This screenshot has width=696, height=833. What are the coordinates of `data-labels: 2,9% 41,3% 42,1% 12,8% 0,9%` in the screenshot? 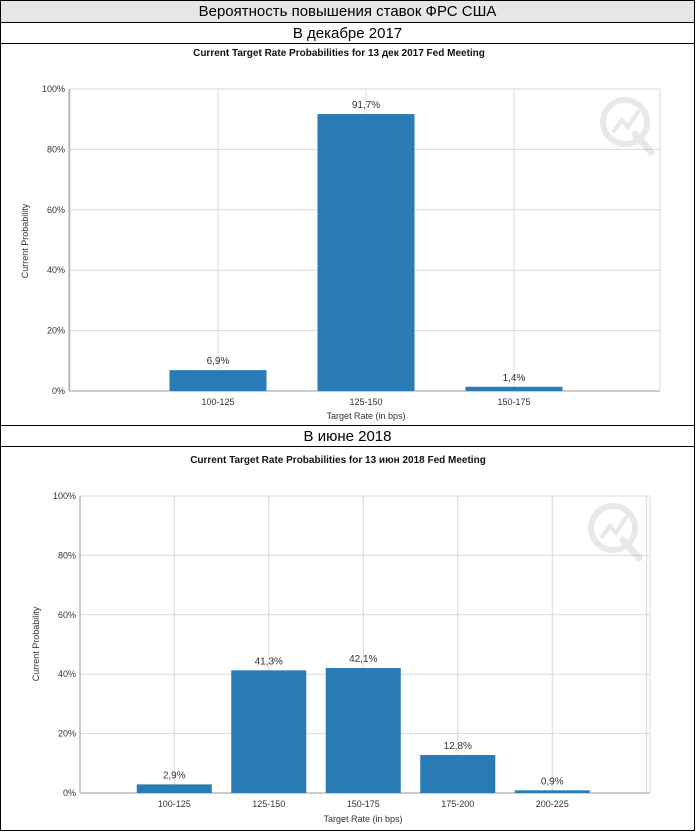 It's located at (363, 720).